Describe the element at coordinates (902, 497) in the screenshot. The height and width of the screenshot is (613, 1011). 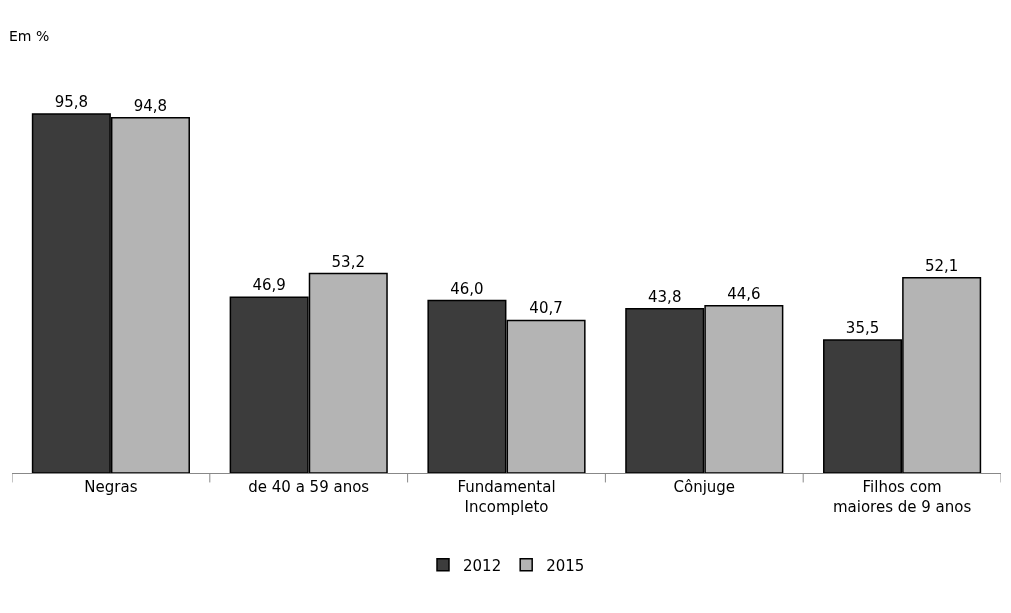
I see `x-tick-label: Filhos com maiores de 9 anos` at that location.